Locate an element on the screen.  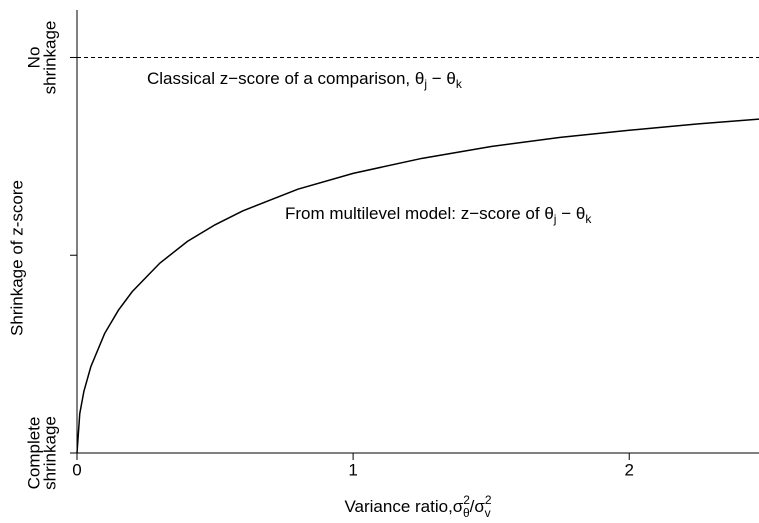
x-tick-label: 1 is located at coordinates (352, 469).